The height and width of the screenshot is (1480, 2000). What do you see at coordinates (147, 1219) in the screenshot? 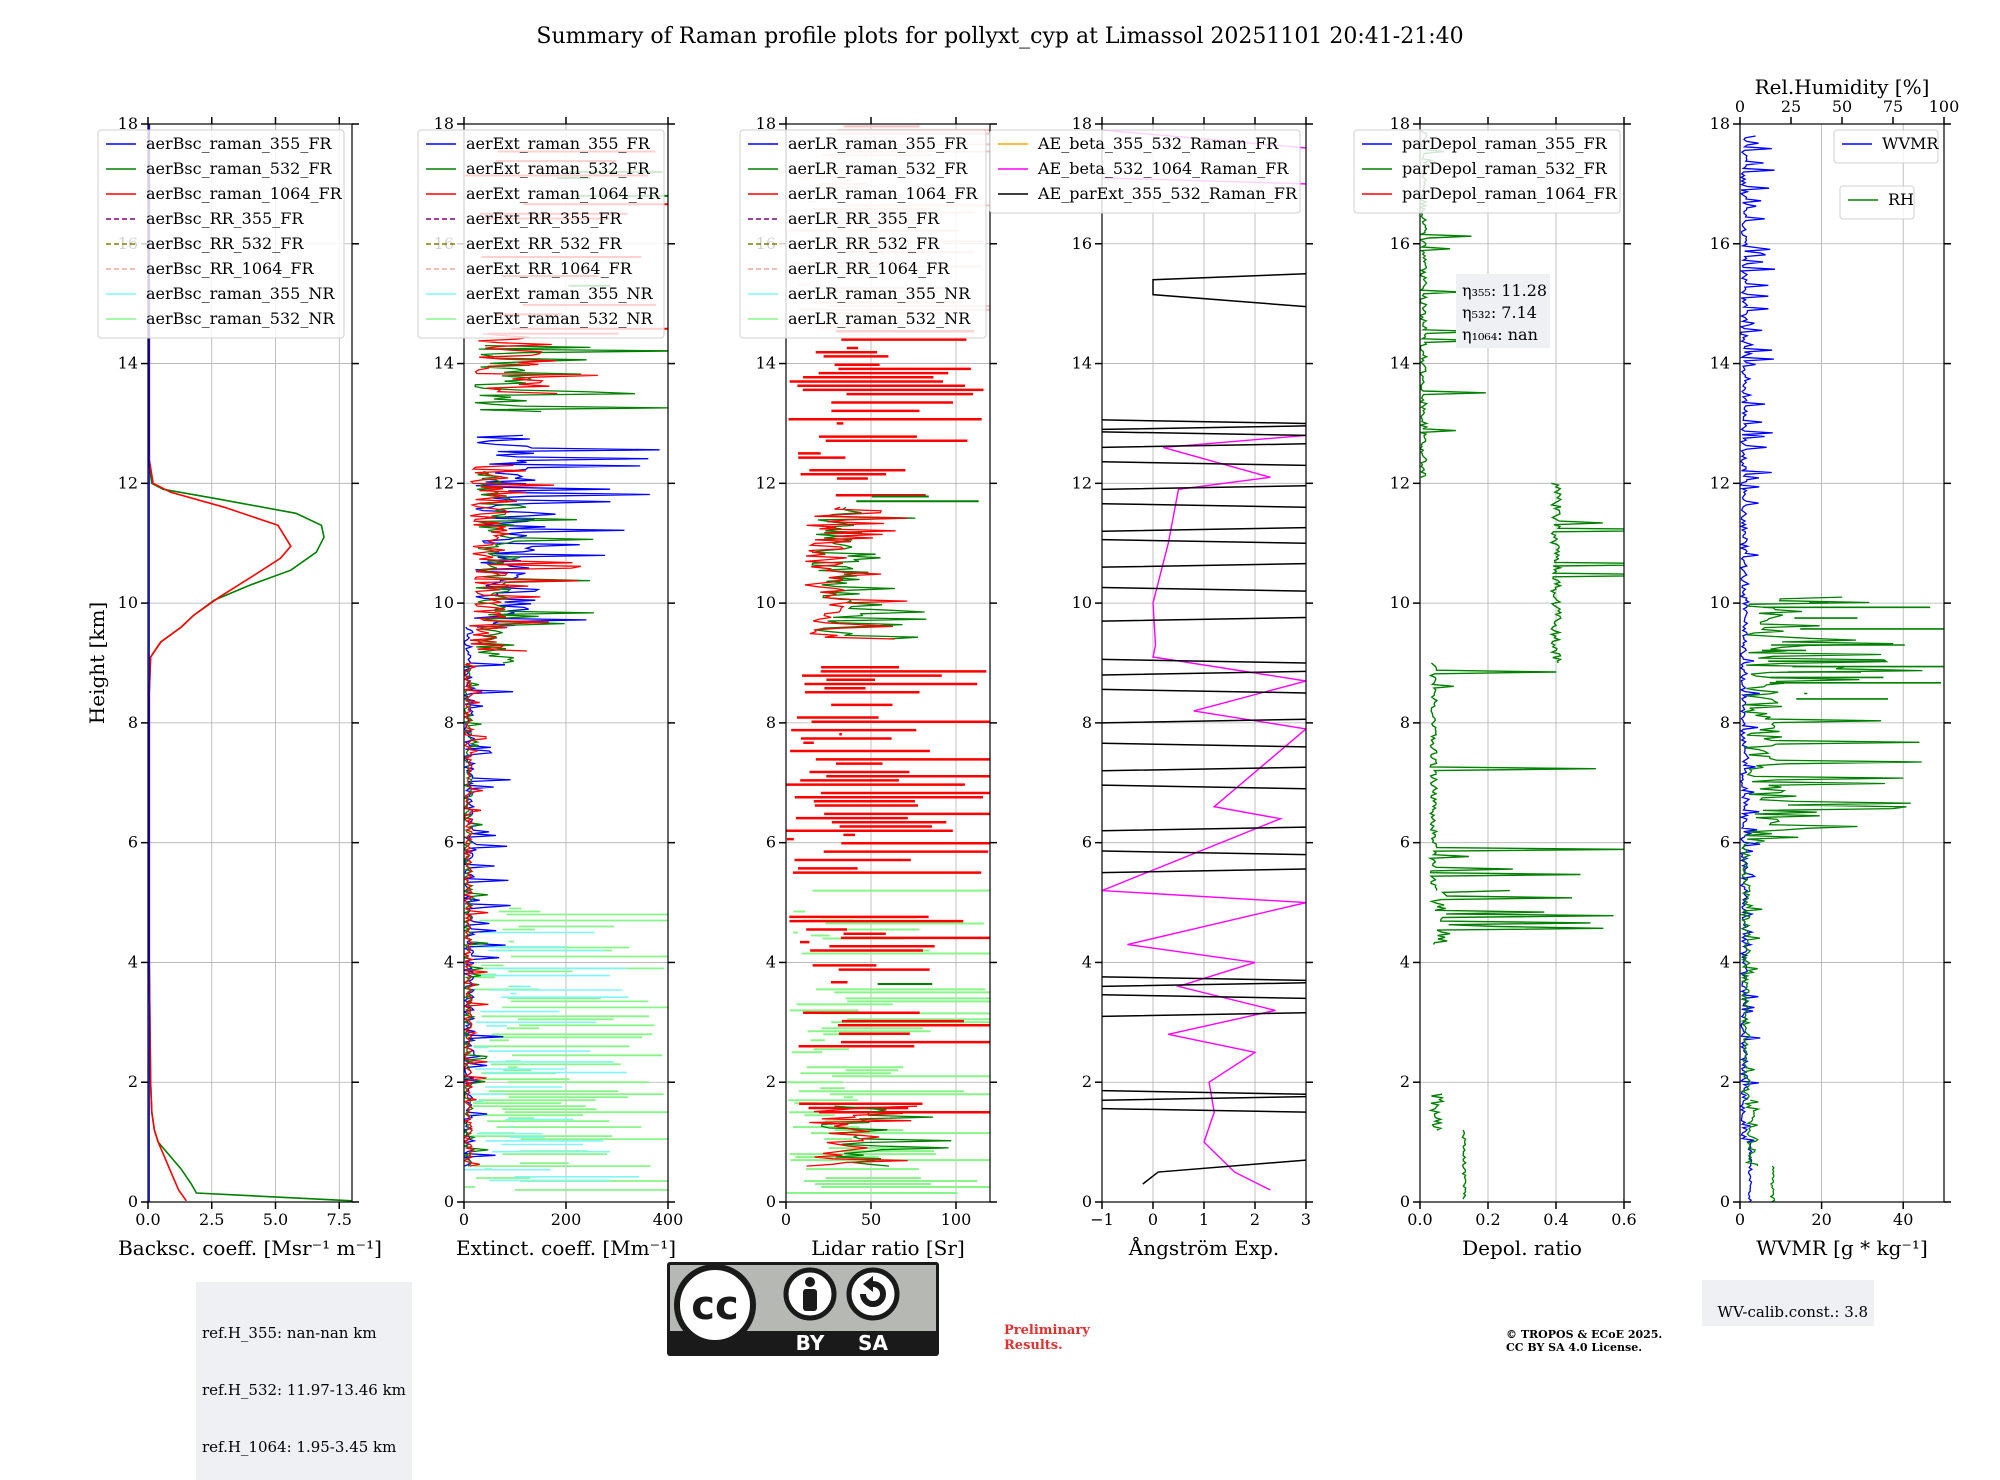
I see `bsc-xtick-label: 0.0` at bounding box center [147, 1219].